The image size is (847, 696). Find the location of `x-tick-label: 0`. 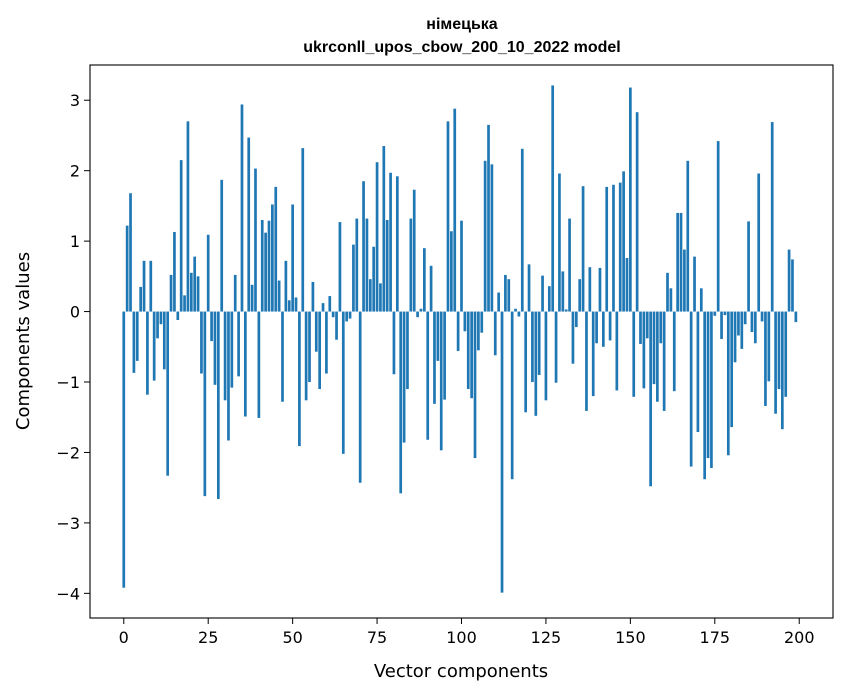

x-tick-label: 0 is located at coordinates (124, 637).